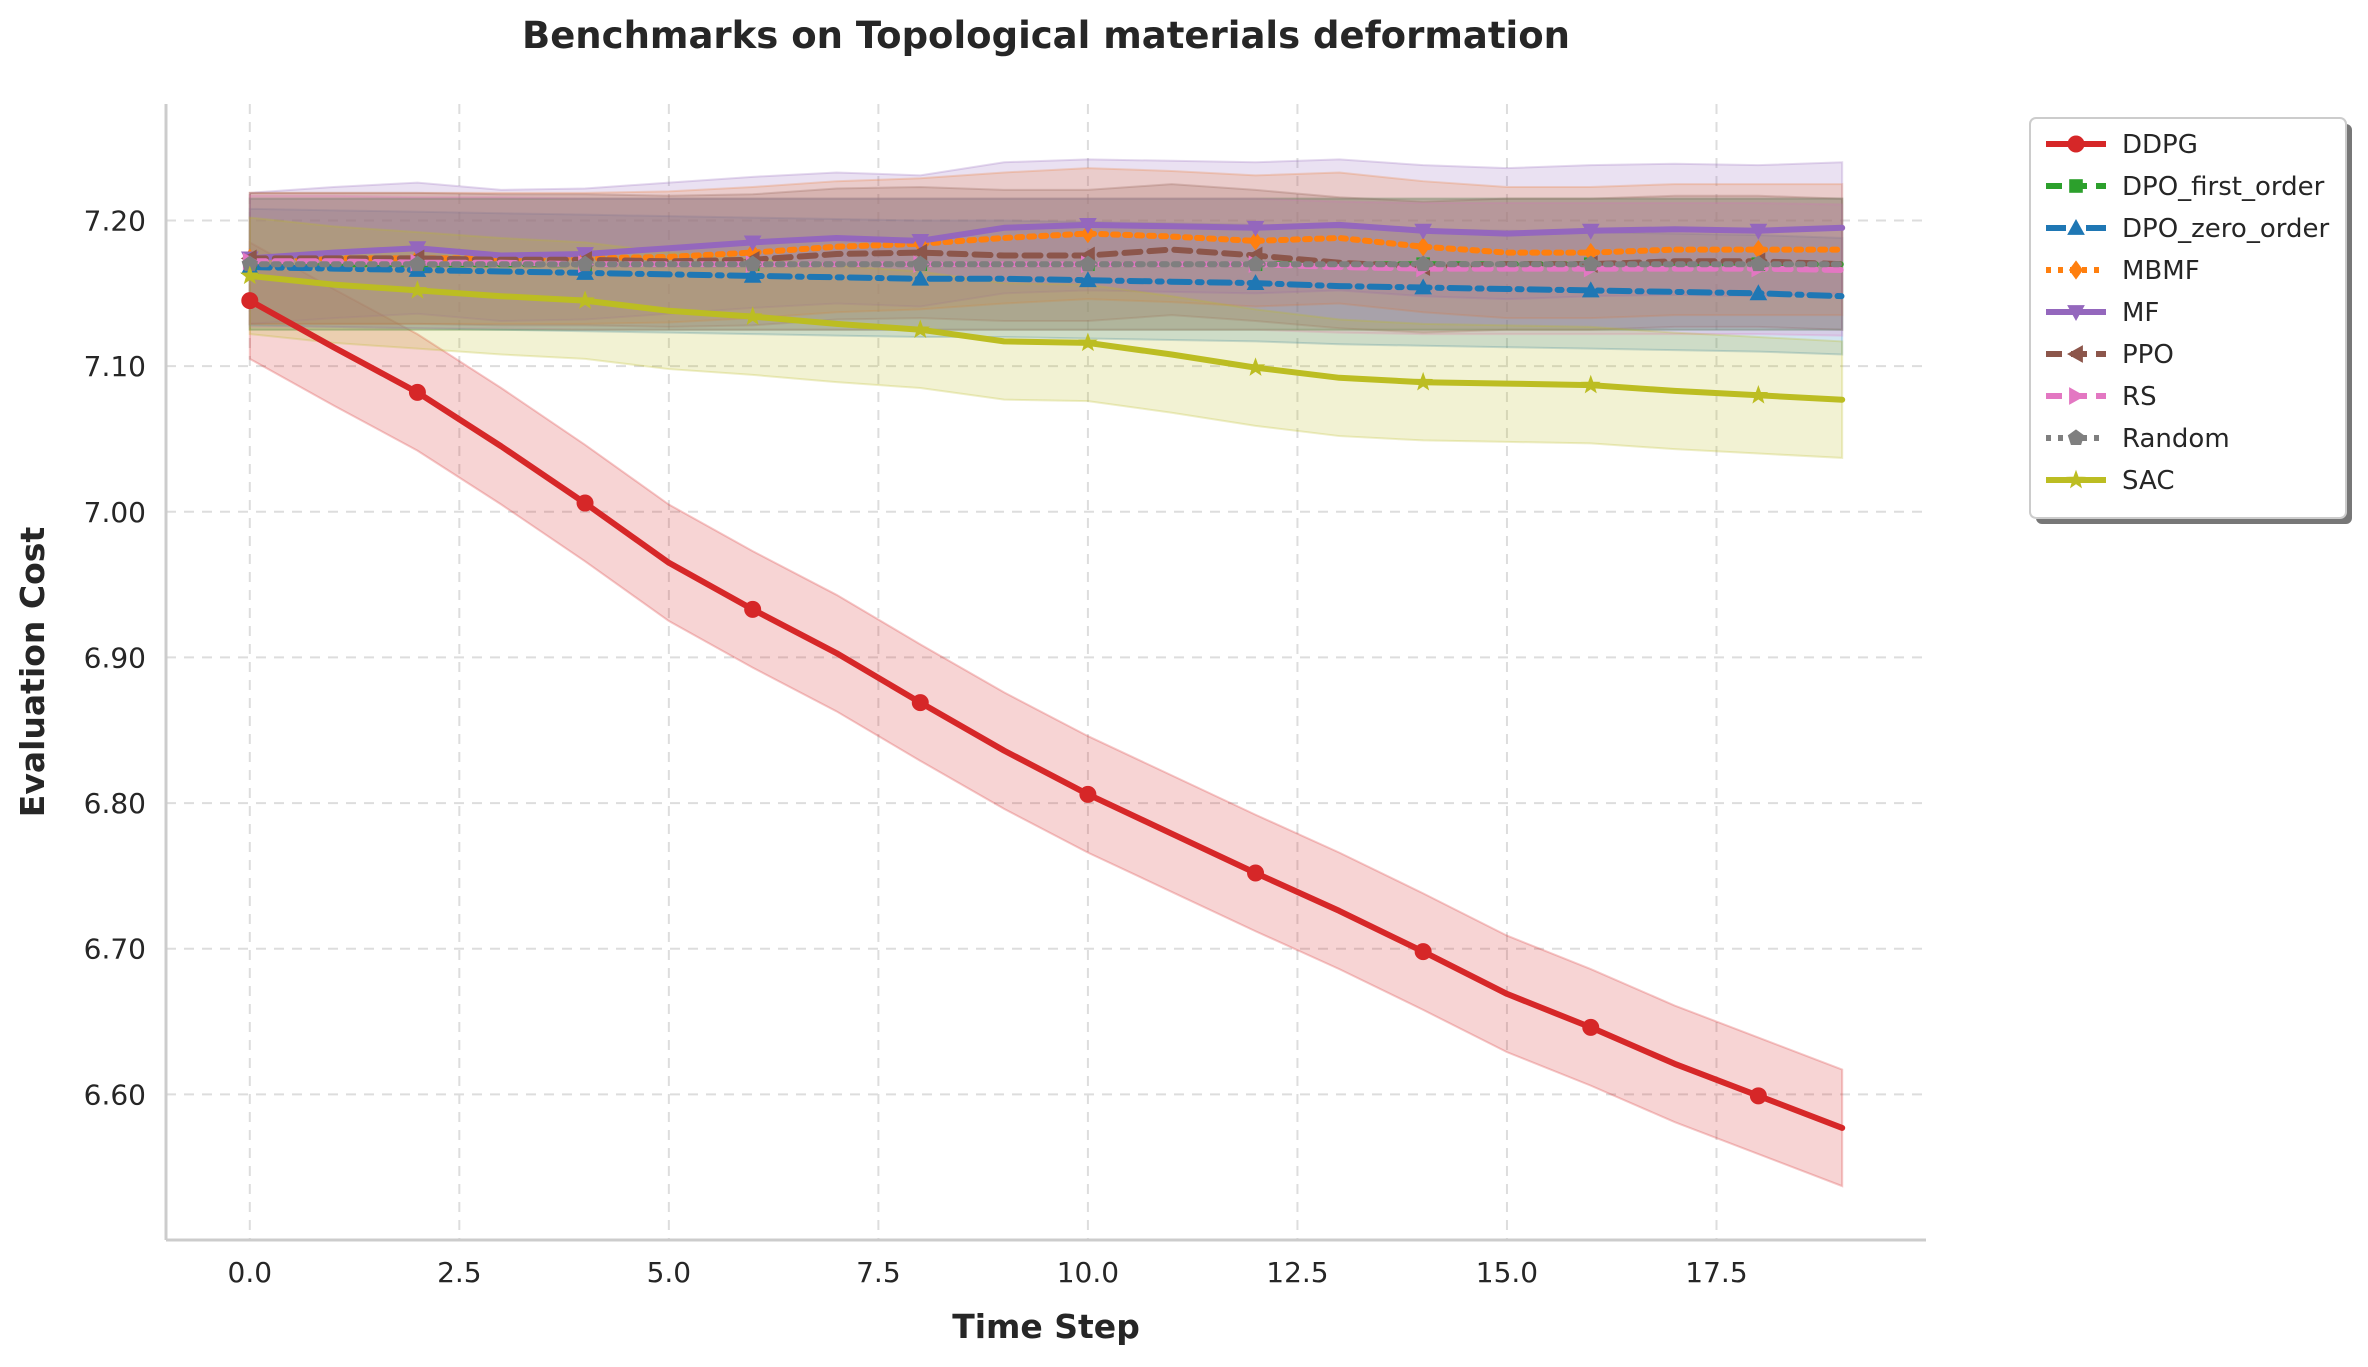 This screenshot has width=2368, height=1367. Describe the element at coordinates (1046, 337) in the screenshot. I see `series-line-sac` at that location.